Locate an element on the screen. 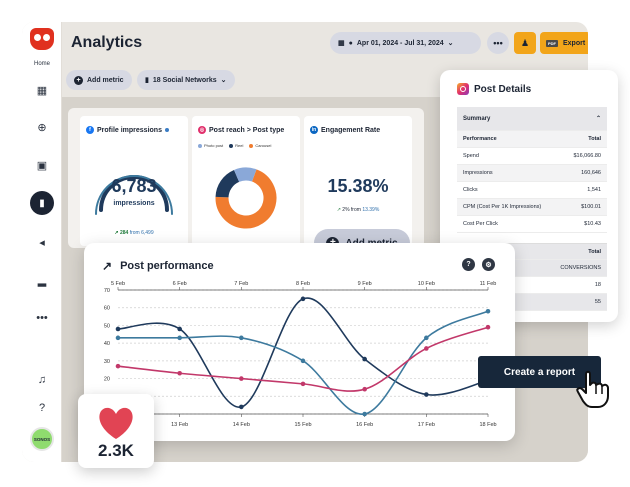 The width and height of the screenshot is (630, 487). table-row: Cost Per Click $10.43 is located at coordinates (532, 224).